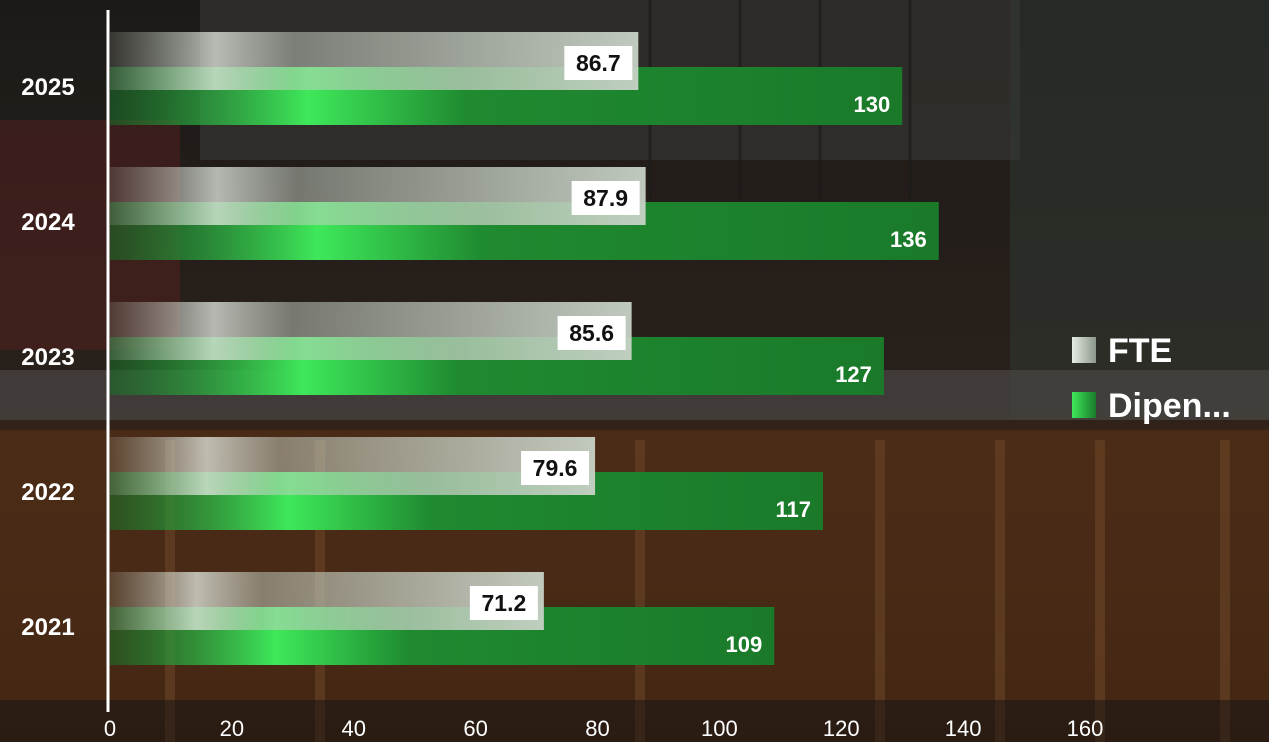 Image resolution: width=1269 pixels, height=742 pixels. I want to click on x-tick-label: 40, so click(354, 728).